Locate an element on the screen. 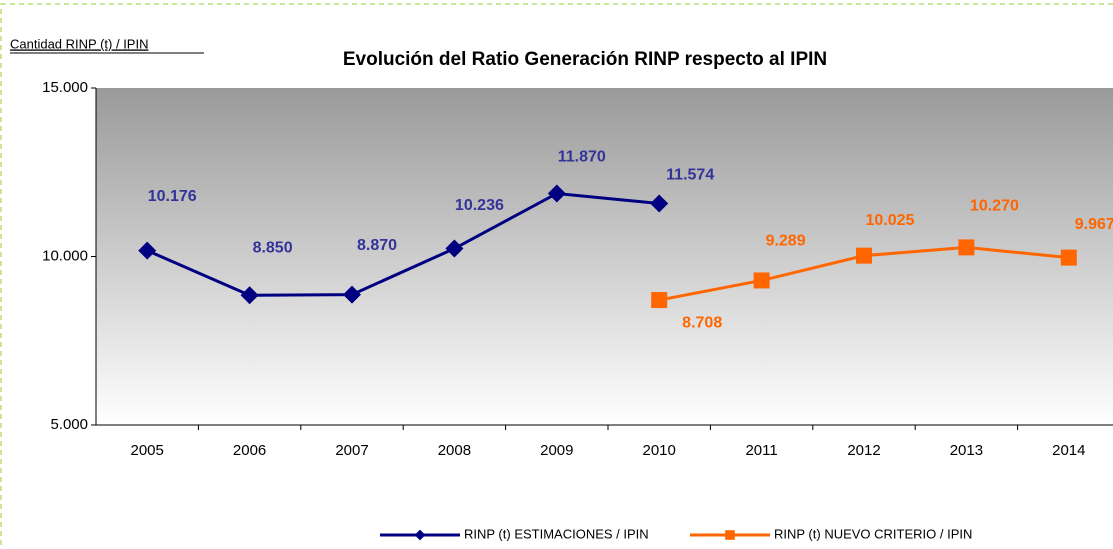 This screenshot has width=1113, height=549. y-tick-label: 10.000 is located at coordinates (65, 255).